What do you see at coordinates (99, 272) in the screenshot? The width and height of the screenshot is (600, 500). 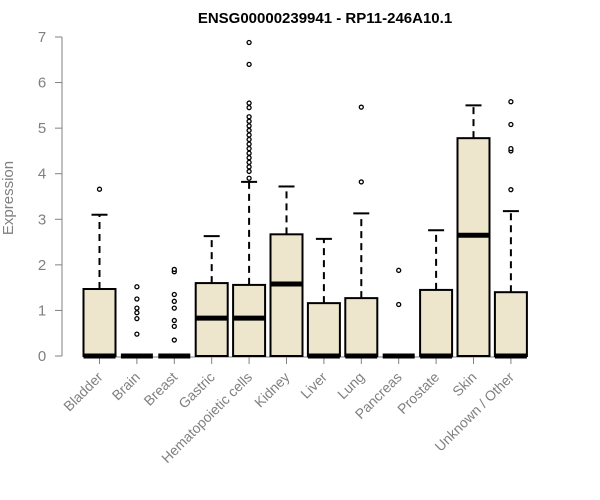 I see `box-bladder` at bounding box center [99, 272].